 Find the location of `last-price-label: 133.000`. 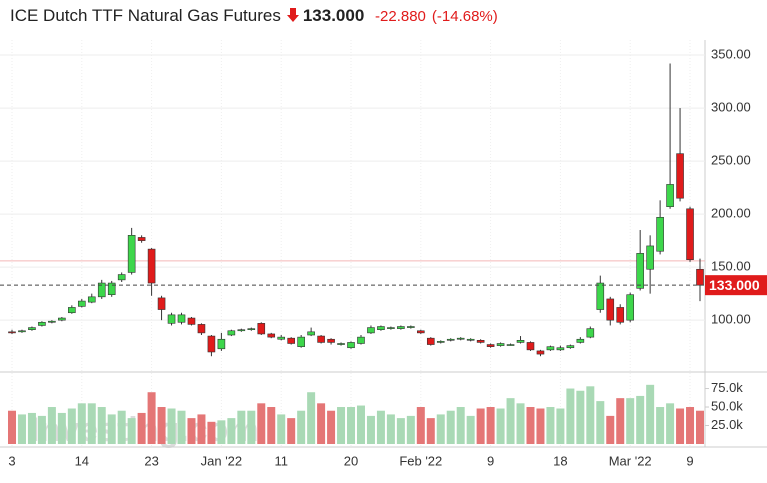

last-price-label: 133.000 is located at coordinates (734, 285).